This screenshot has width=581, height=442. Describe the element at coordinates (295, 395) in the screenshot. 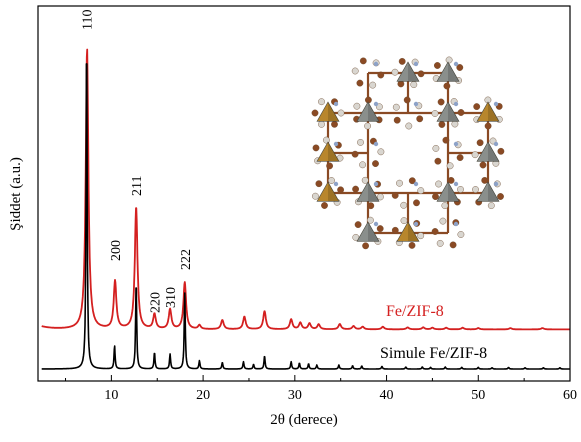

I see `x-tick-label: 30` at that location.